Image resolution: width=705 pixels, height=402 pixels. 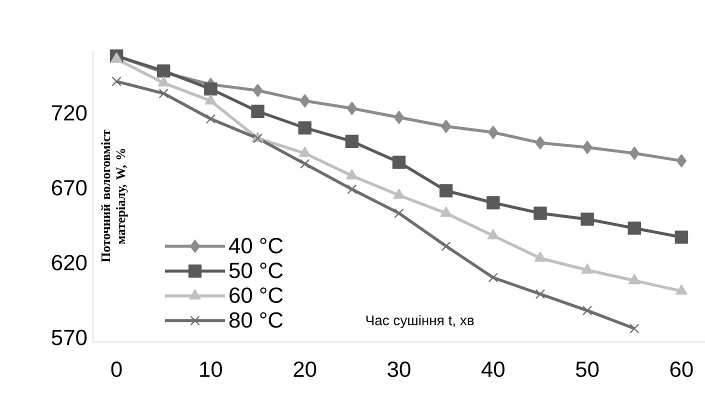 I want to click on legend-label: 50 °C, so click(x=256, y=270).